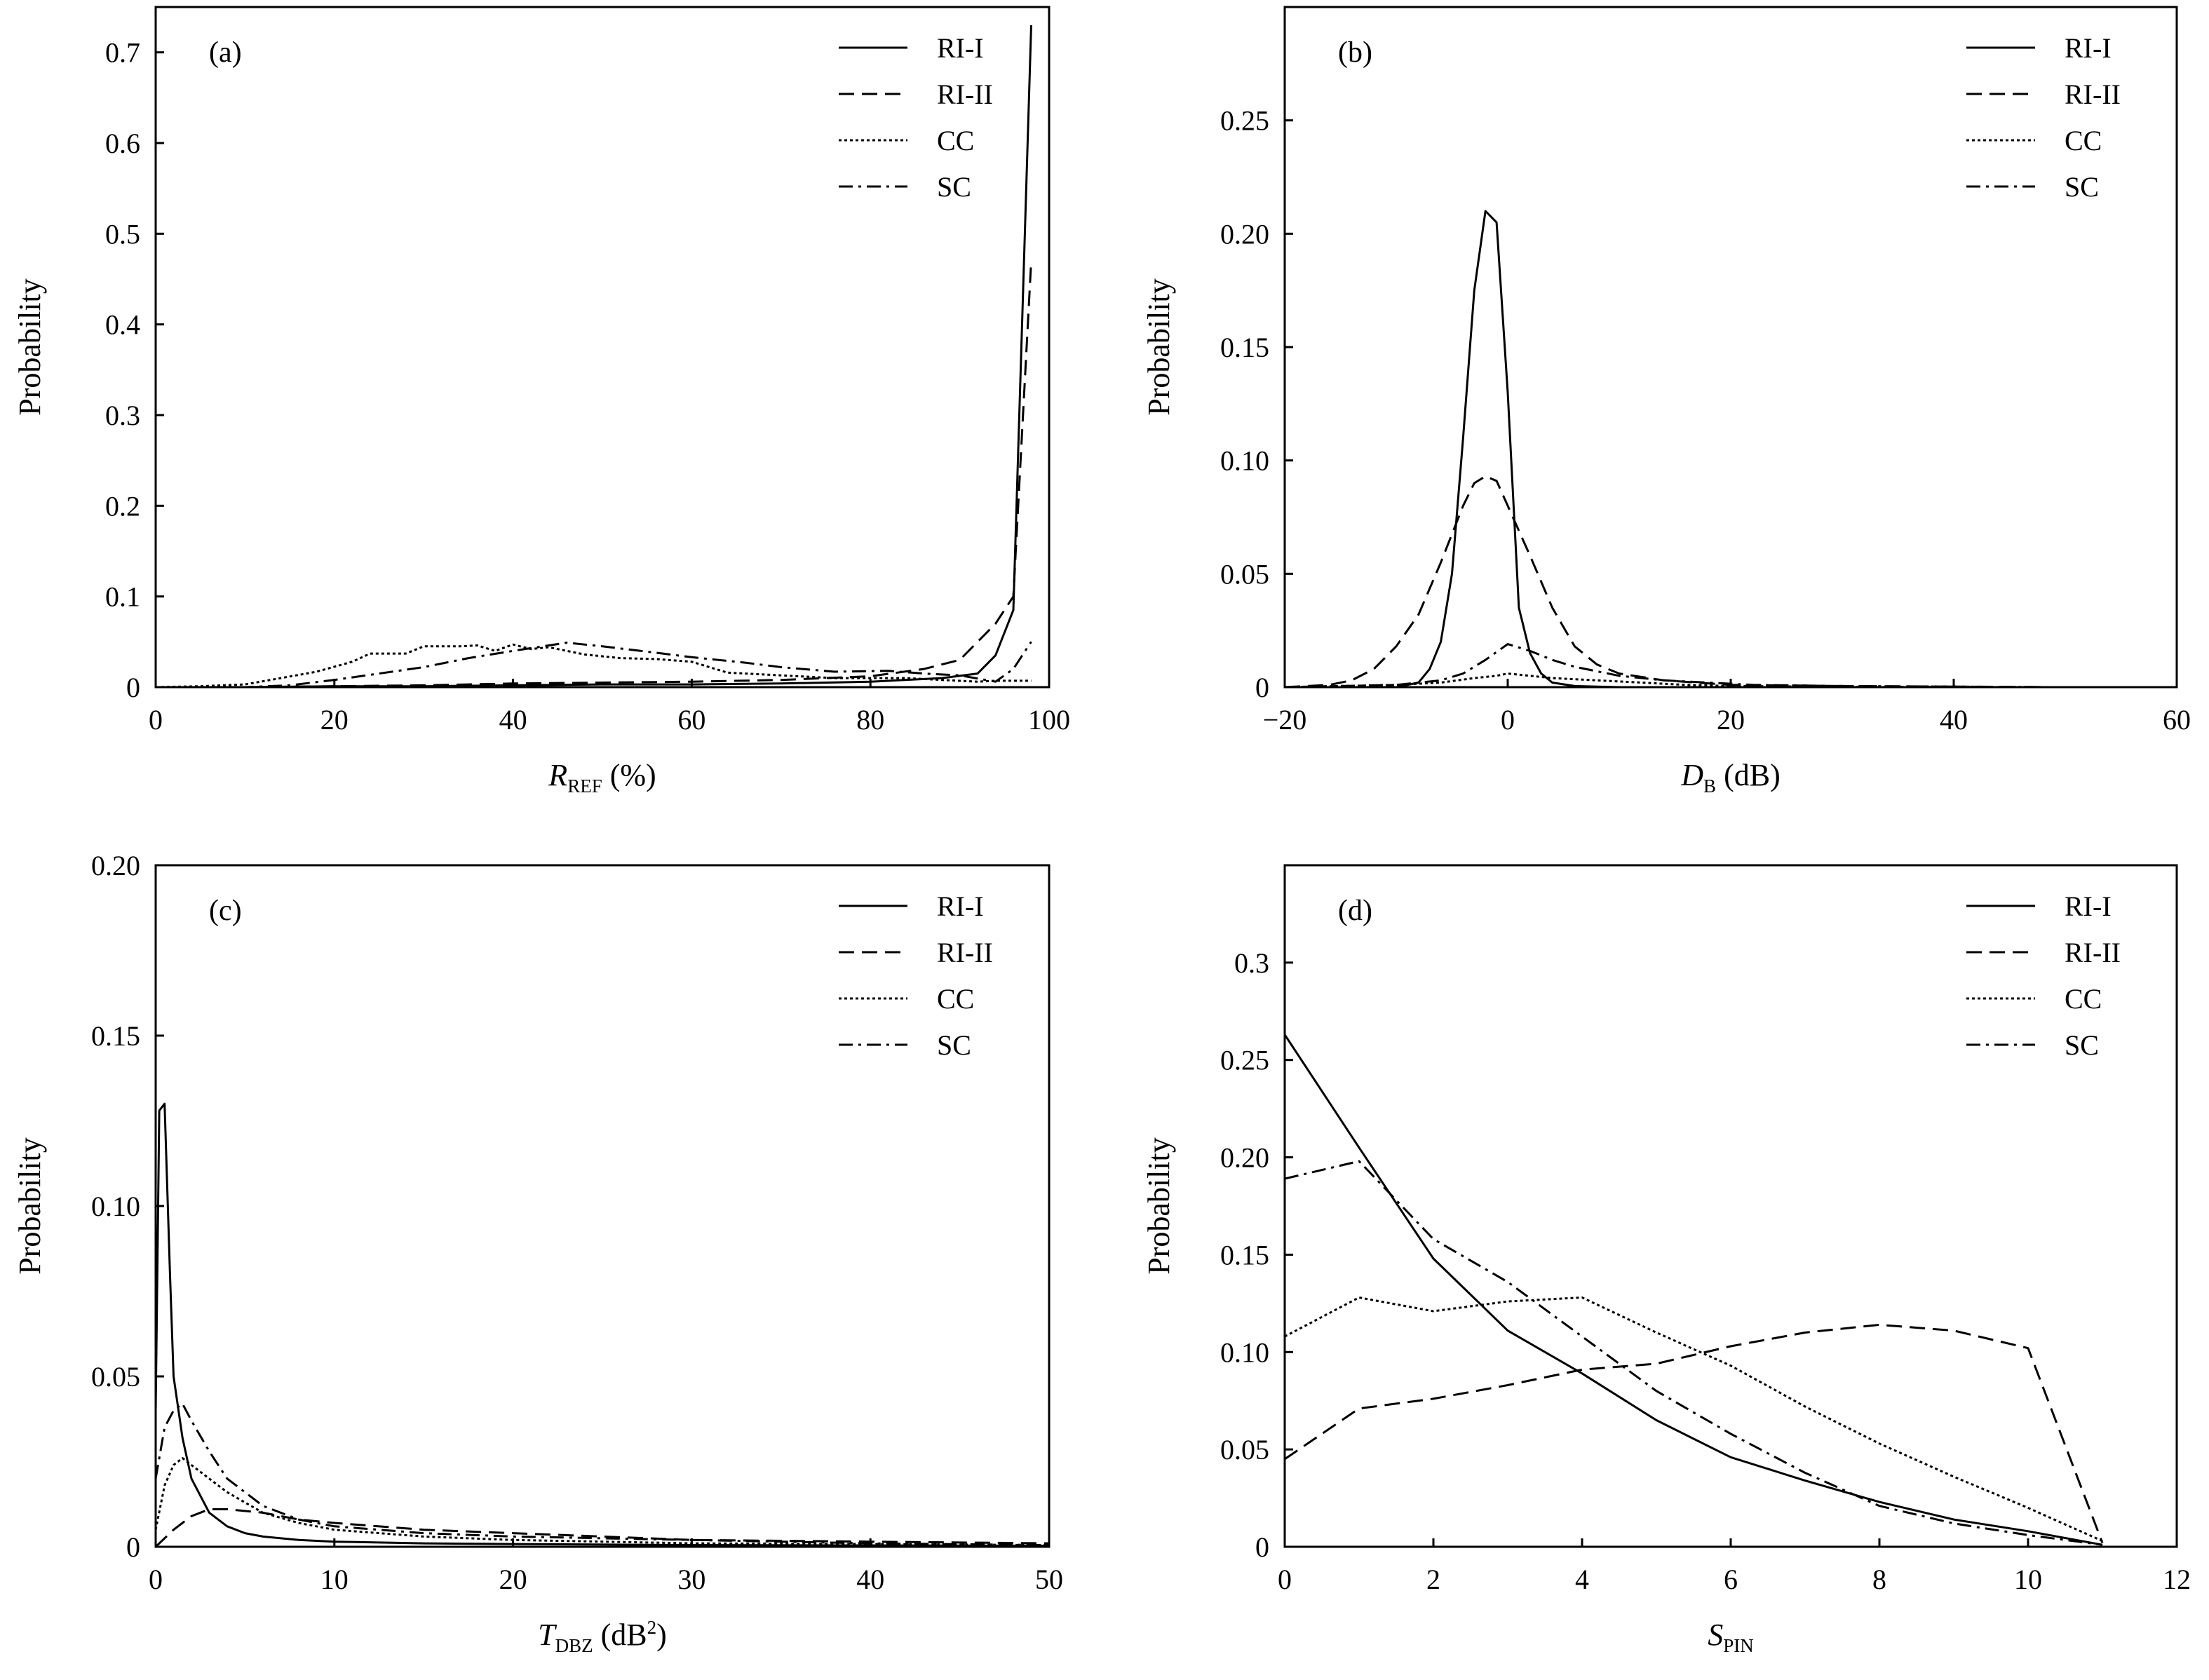 The width and height of the screenshot is (2209, 1680). Describe the element at coordinates (2177, 1580) in the screenshot. I see `x-tick-label: 12` at that location.